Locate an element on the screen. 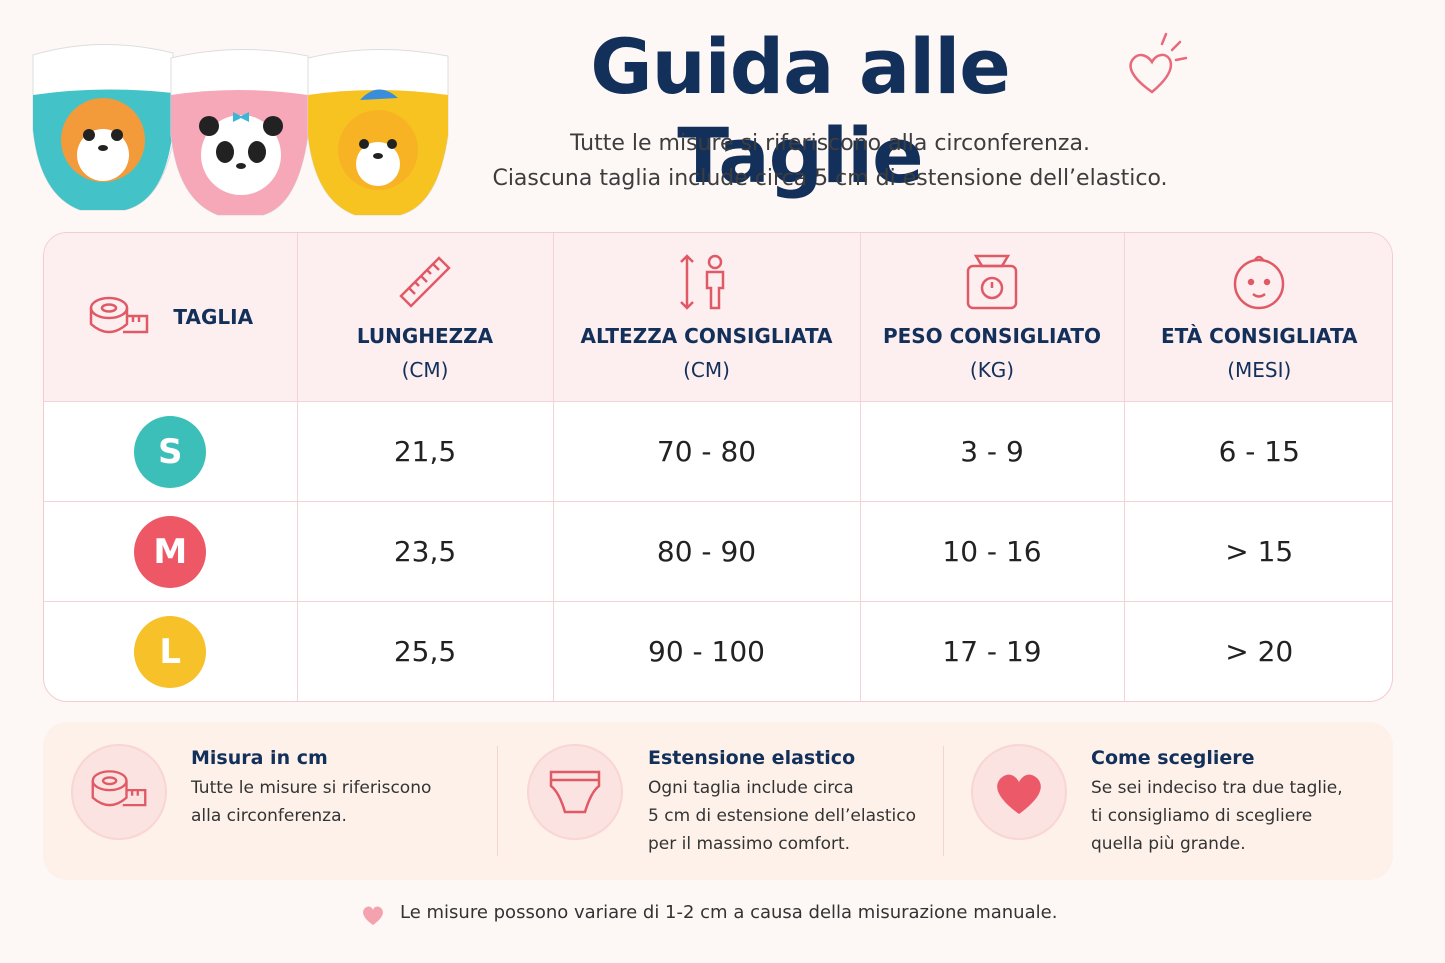 Image resolution: width=1445 pixels, height=963 pixels. size-cell: S is located at coordinates (171, 451).